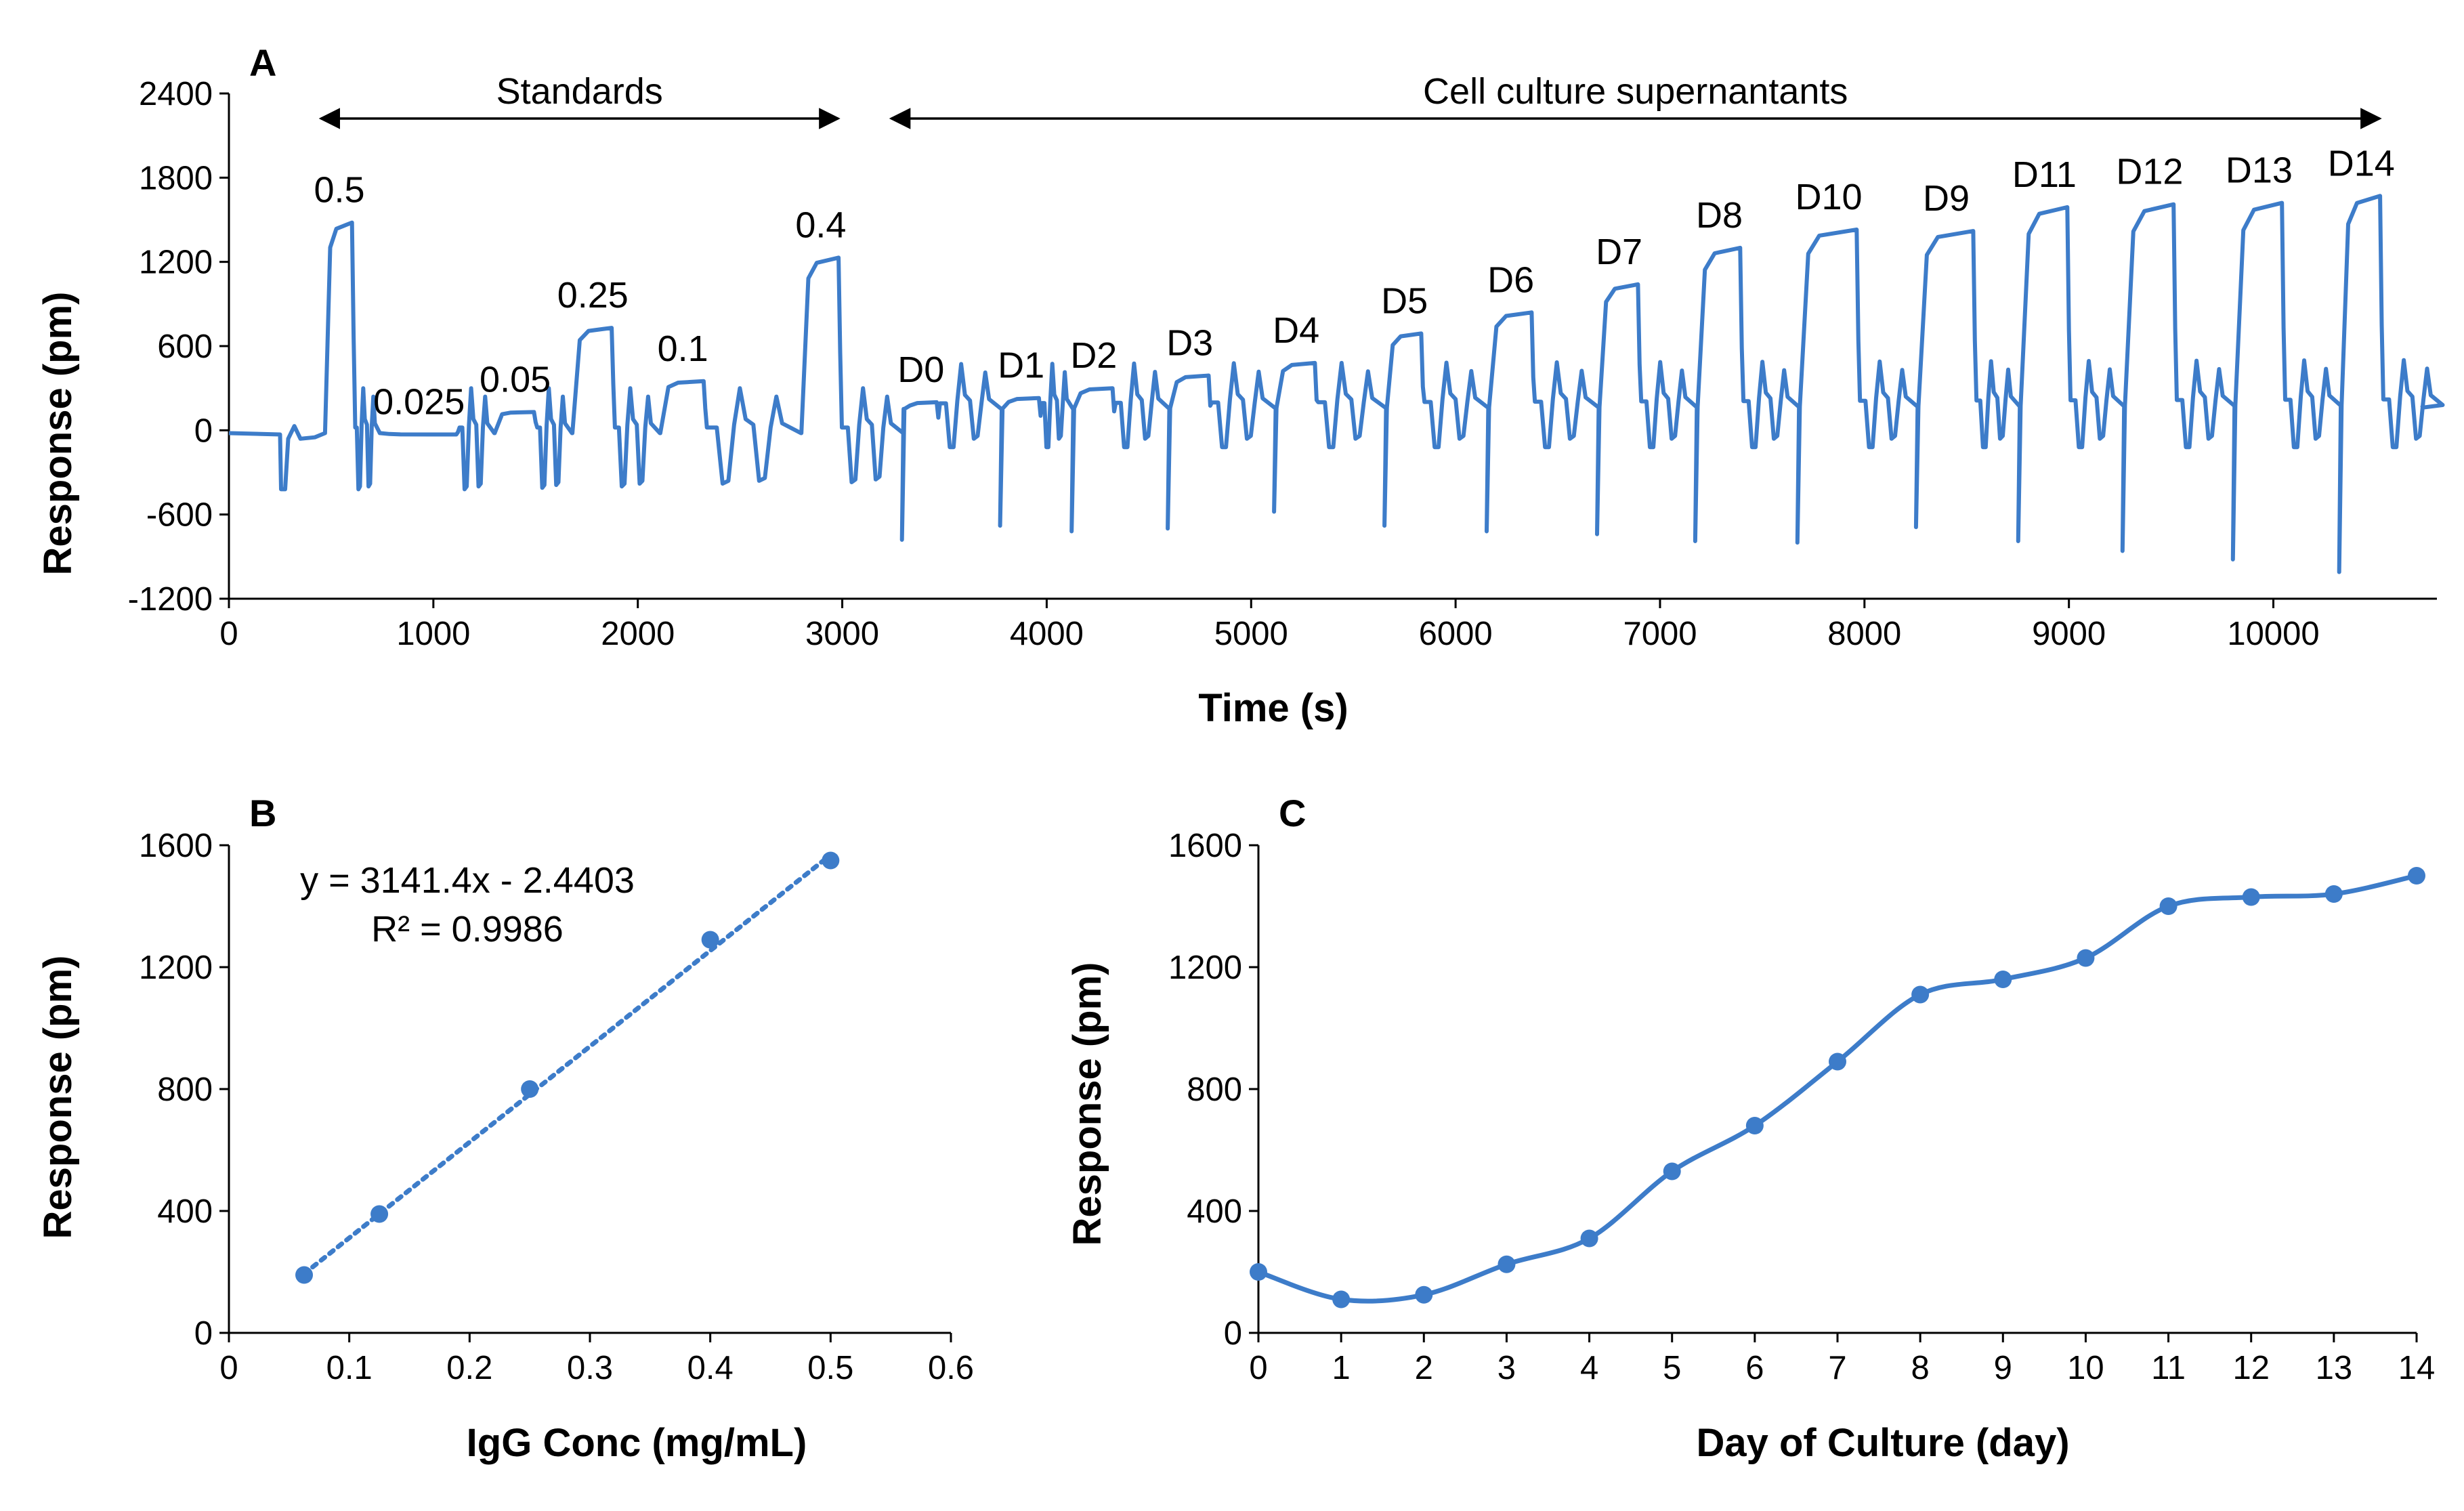 The width and height of the screenshot is (2464, 1511). Describe the element at coordinates (1920, 1368) in the screenshot. I see `x-tick-label: 8` at that location.